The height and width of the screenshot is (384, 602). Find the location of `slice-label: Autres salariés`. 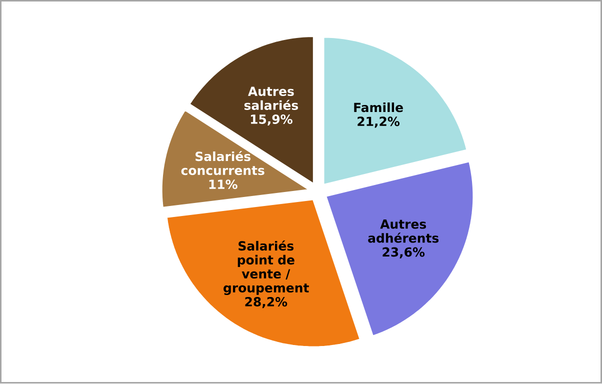

slice-label: Autres salariés is located at coordinates (271, 98).